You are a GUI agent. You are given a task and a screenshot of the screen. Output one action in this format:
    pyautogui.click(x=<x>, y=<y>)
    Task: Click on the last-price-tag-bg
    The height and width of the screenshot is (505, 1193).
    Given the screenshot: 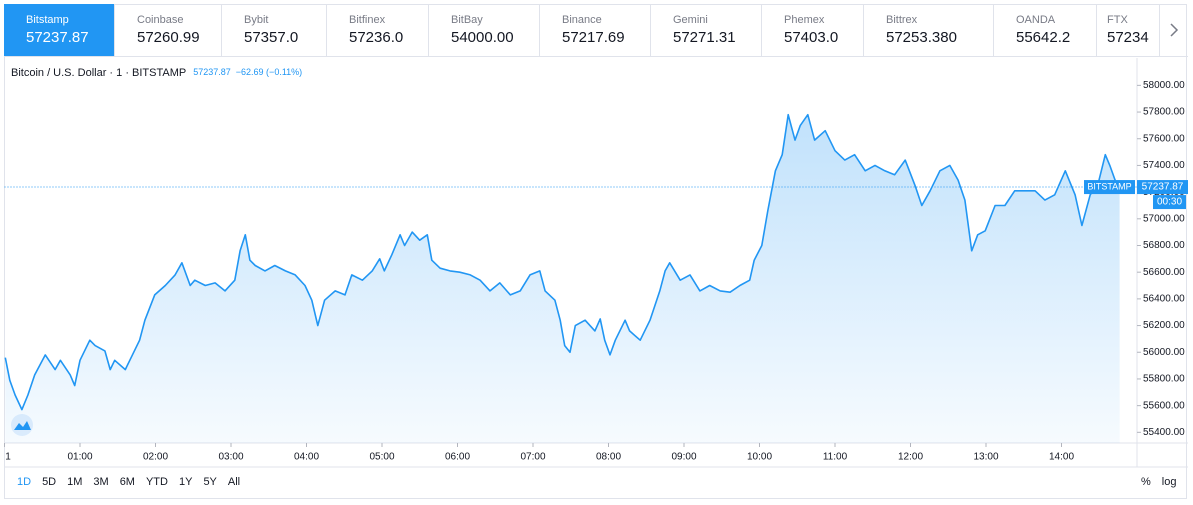 What is the action you would take?
    pyautogui.click(x=1162, y=187)
    